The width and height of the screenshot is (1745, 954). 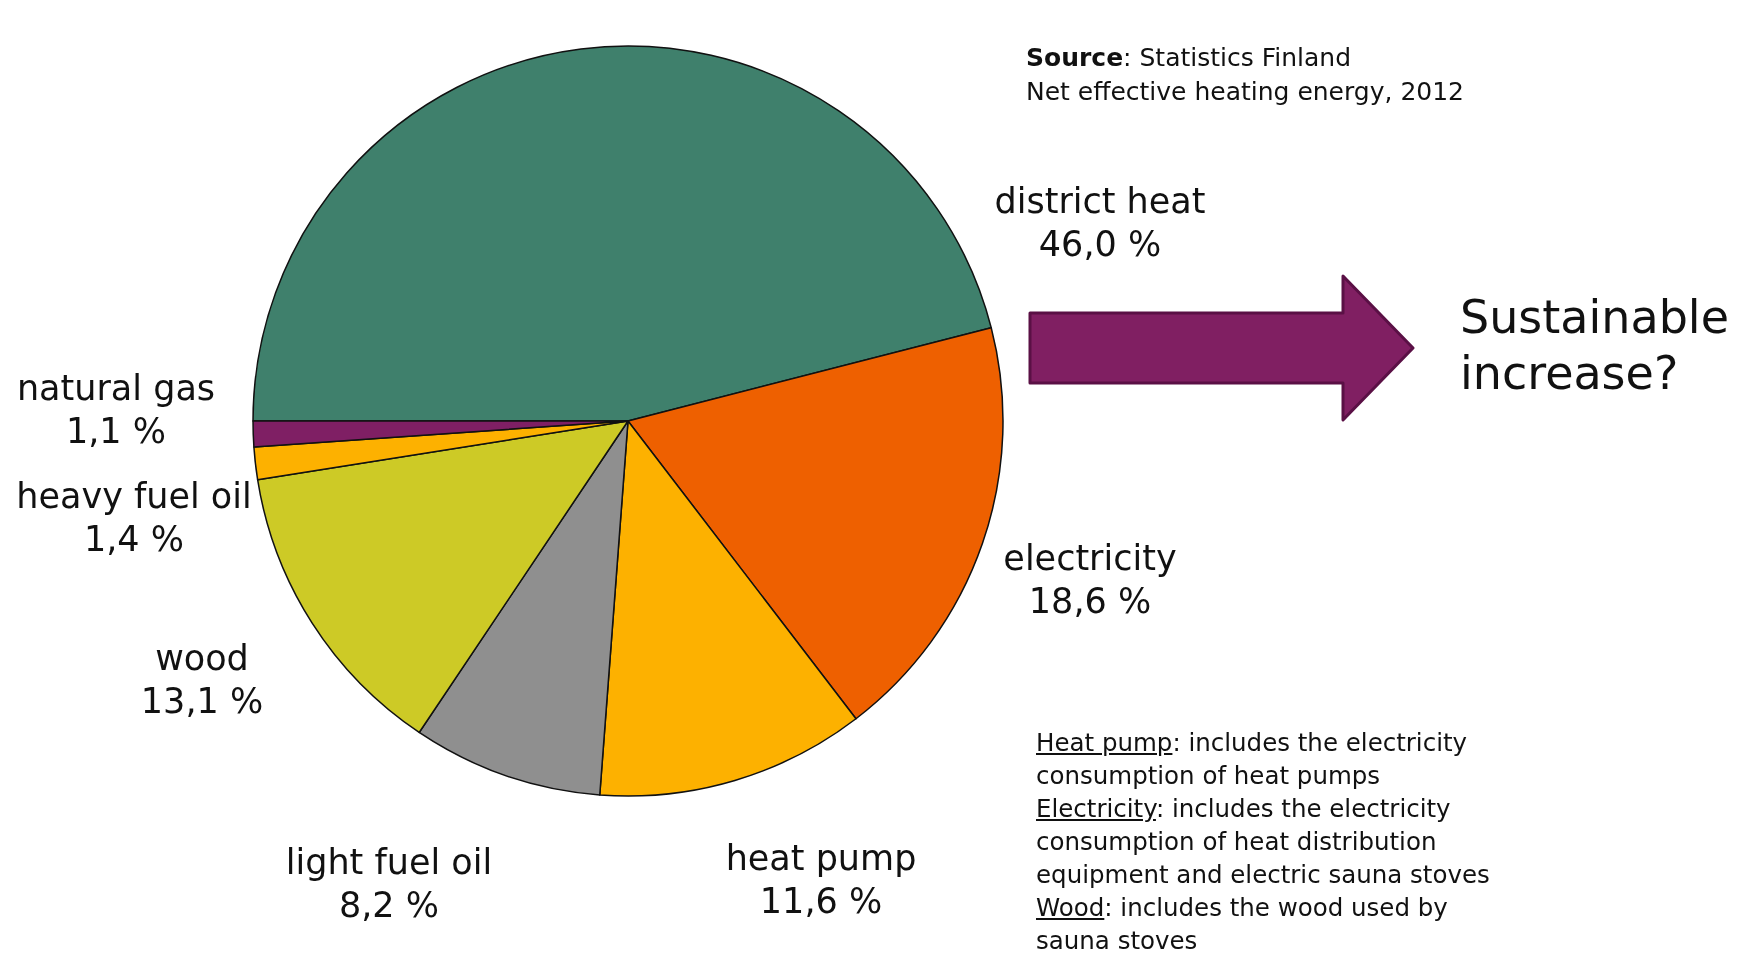 I want to click on data-label: 8,2 %, so click(x=389, y=905).